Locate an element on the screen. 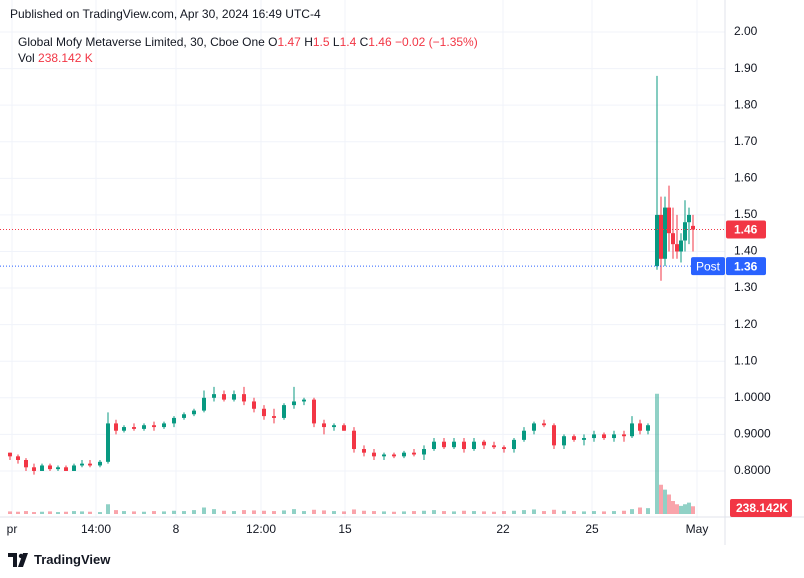  post-badge is located at coordinates (708, 266).